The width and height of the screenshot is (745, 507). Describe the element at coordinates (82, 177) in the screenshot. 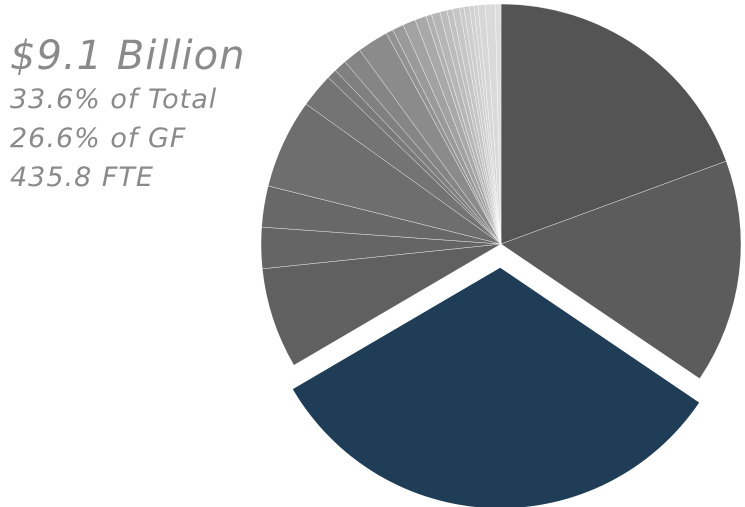

I see `fte-label: 435.8 FTE` at that location.